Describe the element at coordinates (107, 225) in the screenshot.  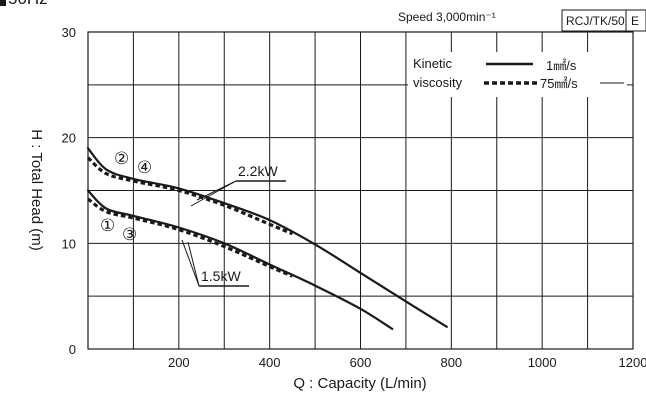
I see `curve-marker-1: ①` at that location.